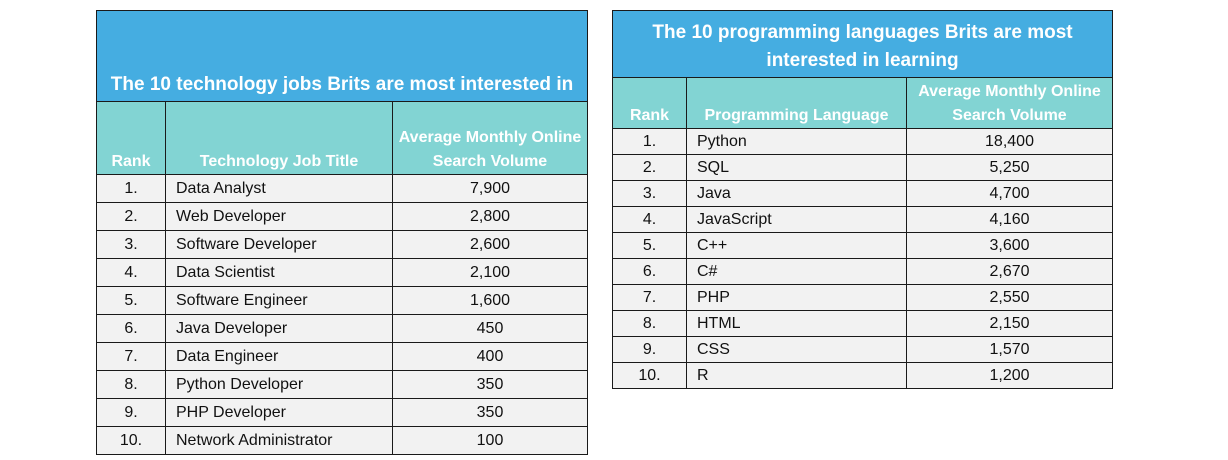 Image resolution: width=1228 pixels, height=460 pixels. Describe the element at coordinates (796, 219) in the screenshot. I see `name-cell: JavaScript` at that location.